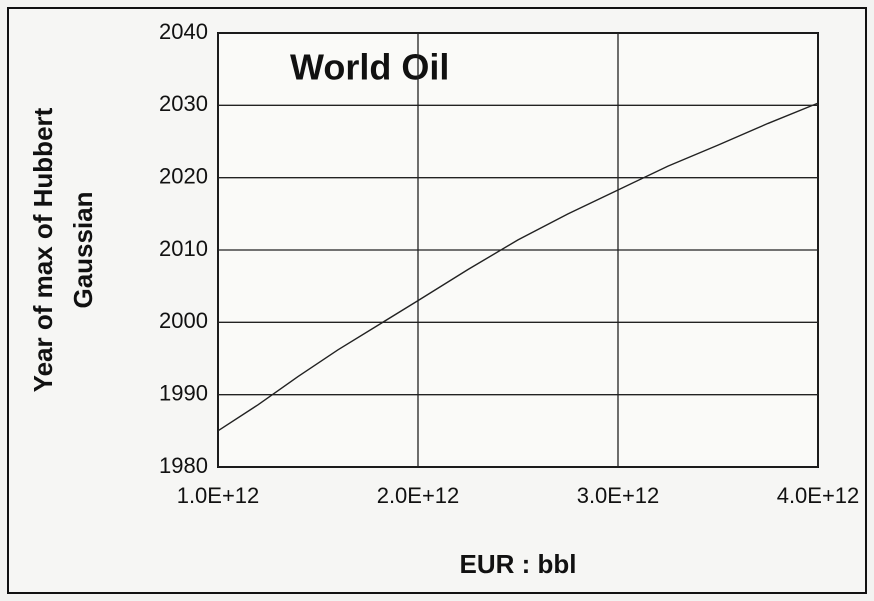 The height and width of the screenshot is (601, 874). Describe the element at coordinates (183, 465) in the screenshot. I see `y-tick-label: 1980` at that location.